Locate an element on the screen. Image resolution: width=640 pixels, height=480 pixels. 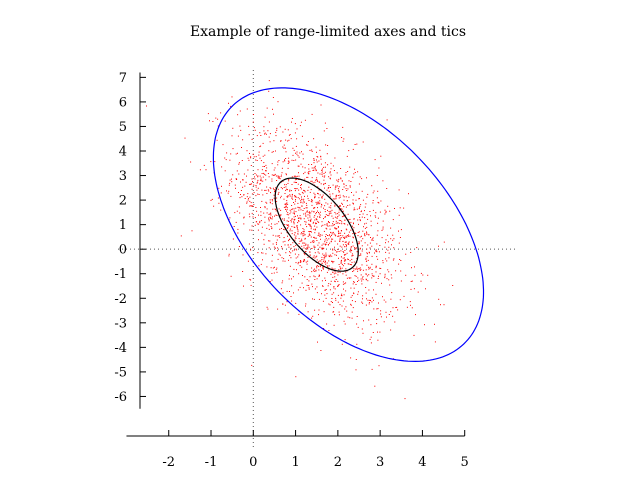
y-tick-label: 4 is located at coordinates (123, 152).